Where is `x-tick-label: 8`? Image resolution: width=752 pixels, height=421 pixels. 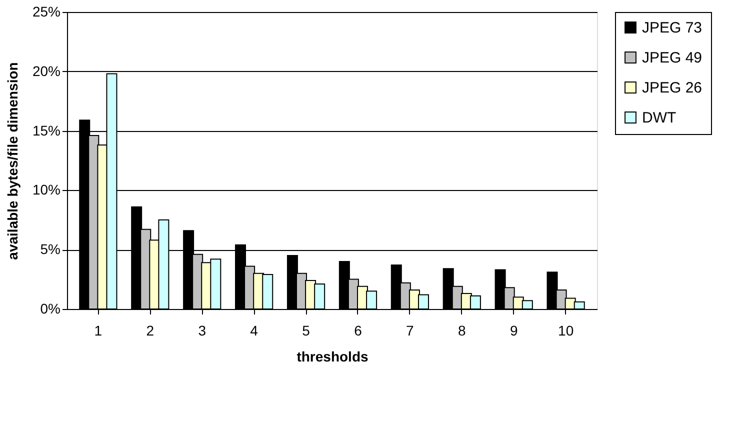 x-tick-label: 8 is located at coordinates (462, 330).